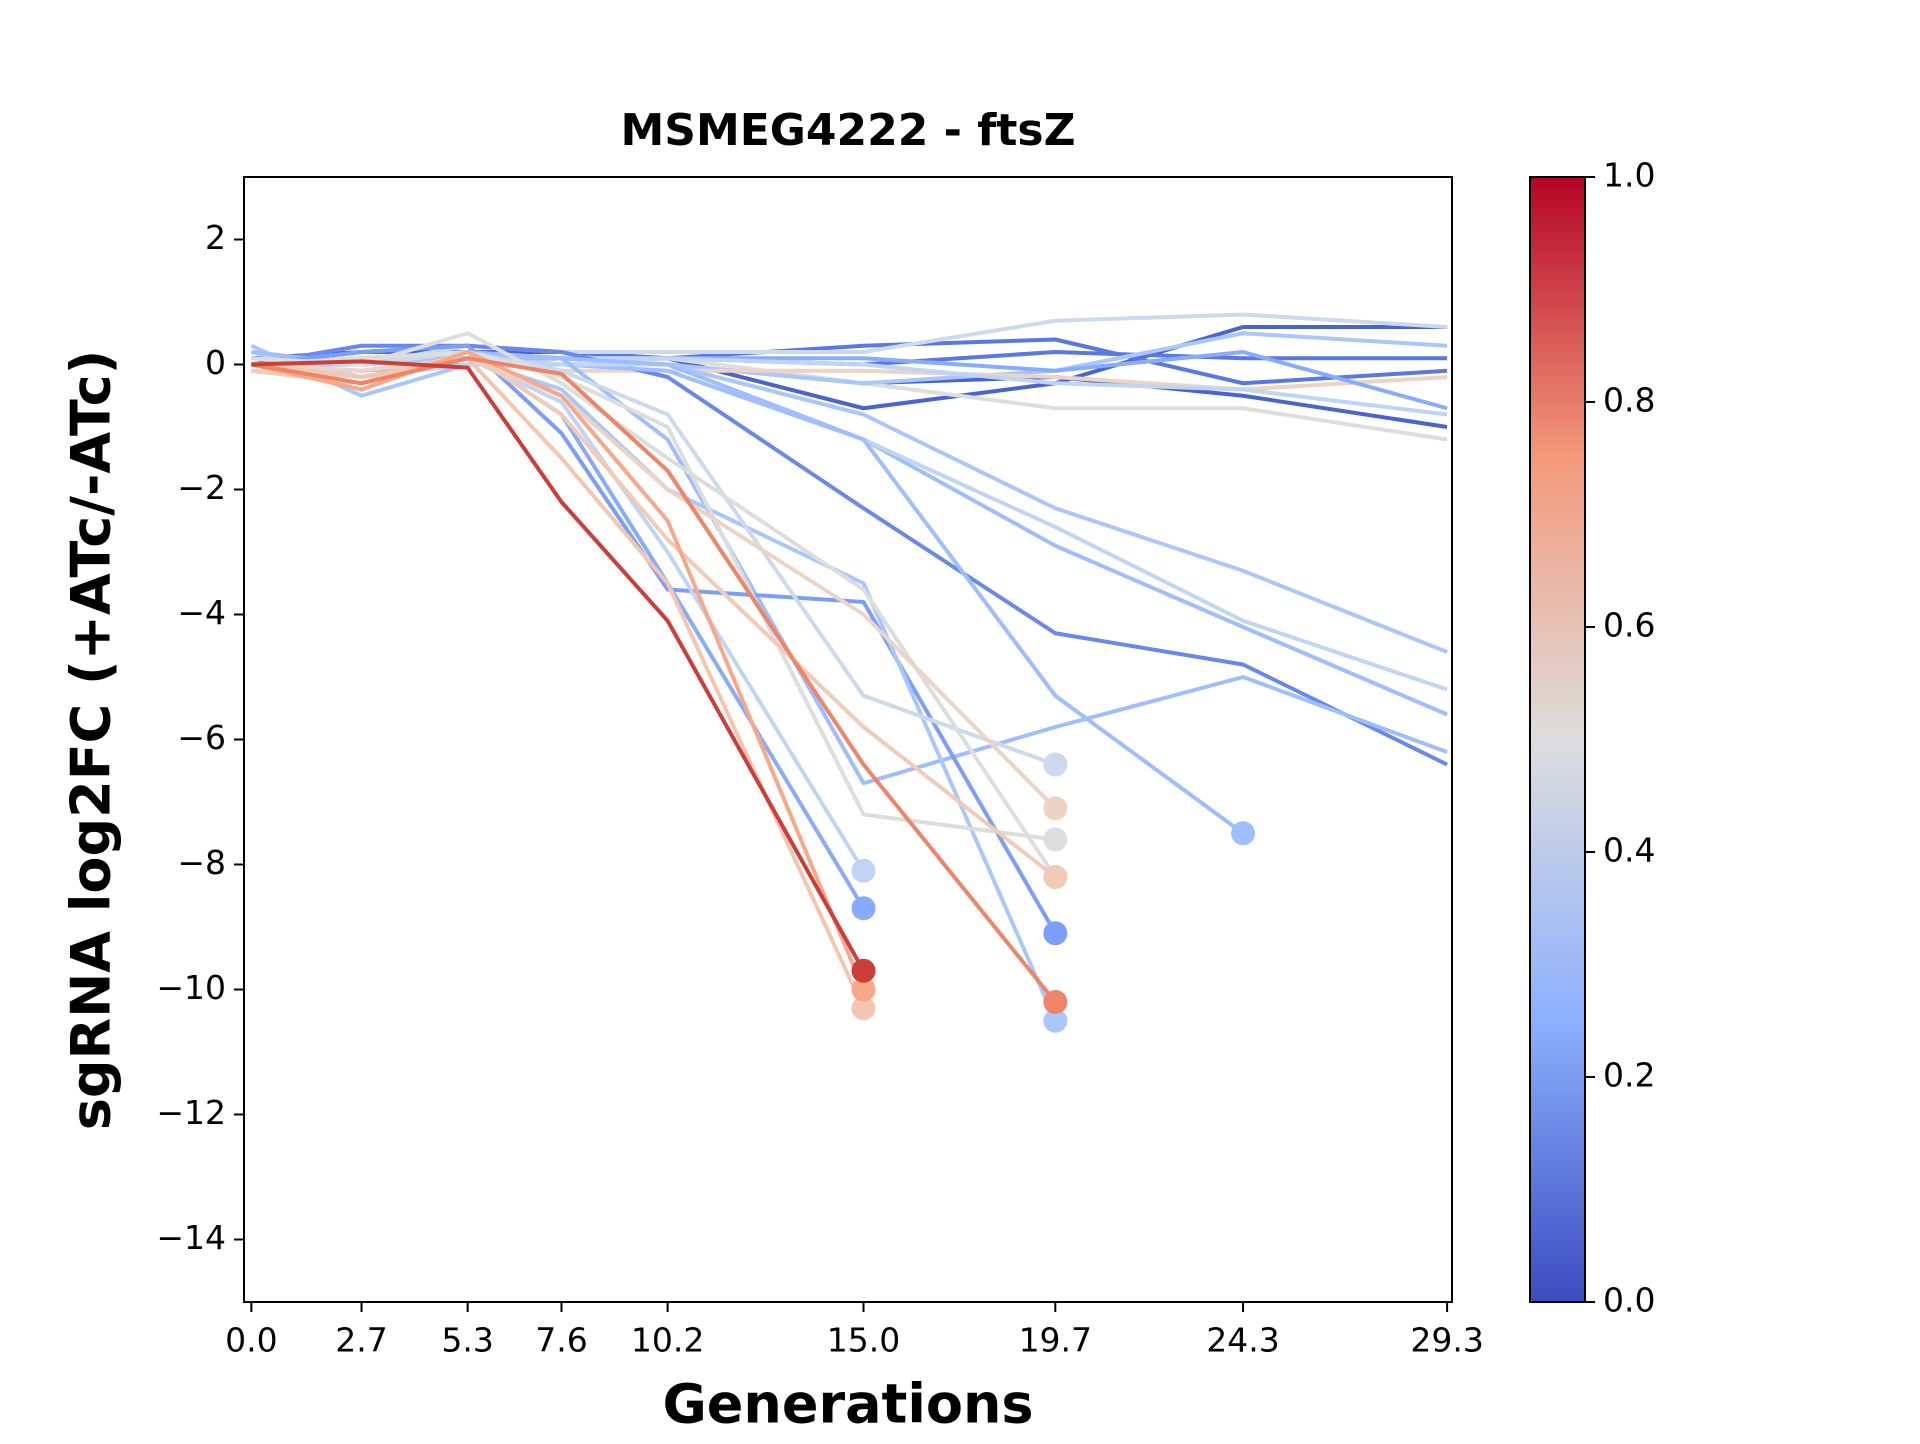  I want to click on y-tick-label: −4, so click(201, 612).